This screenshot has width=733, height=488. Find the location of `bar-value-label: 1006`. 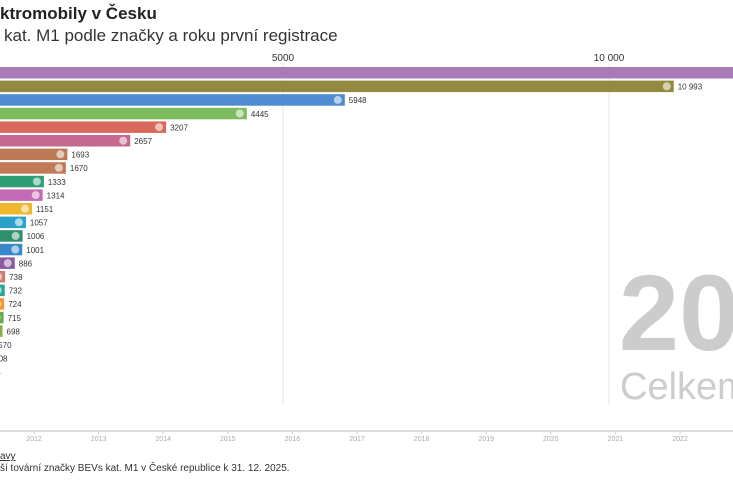

bar-value-label: 1006 is located at coordinates (36, 236).